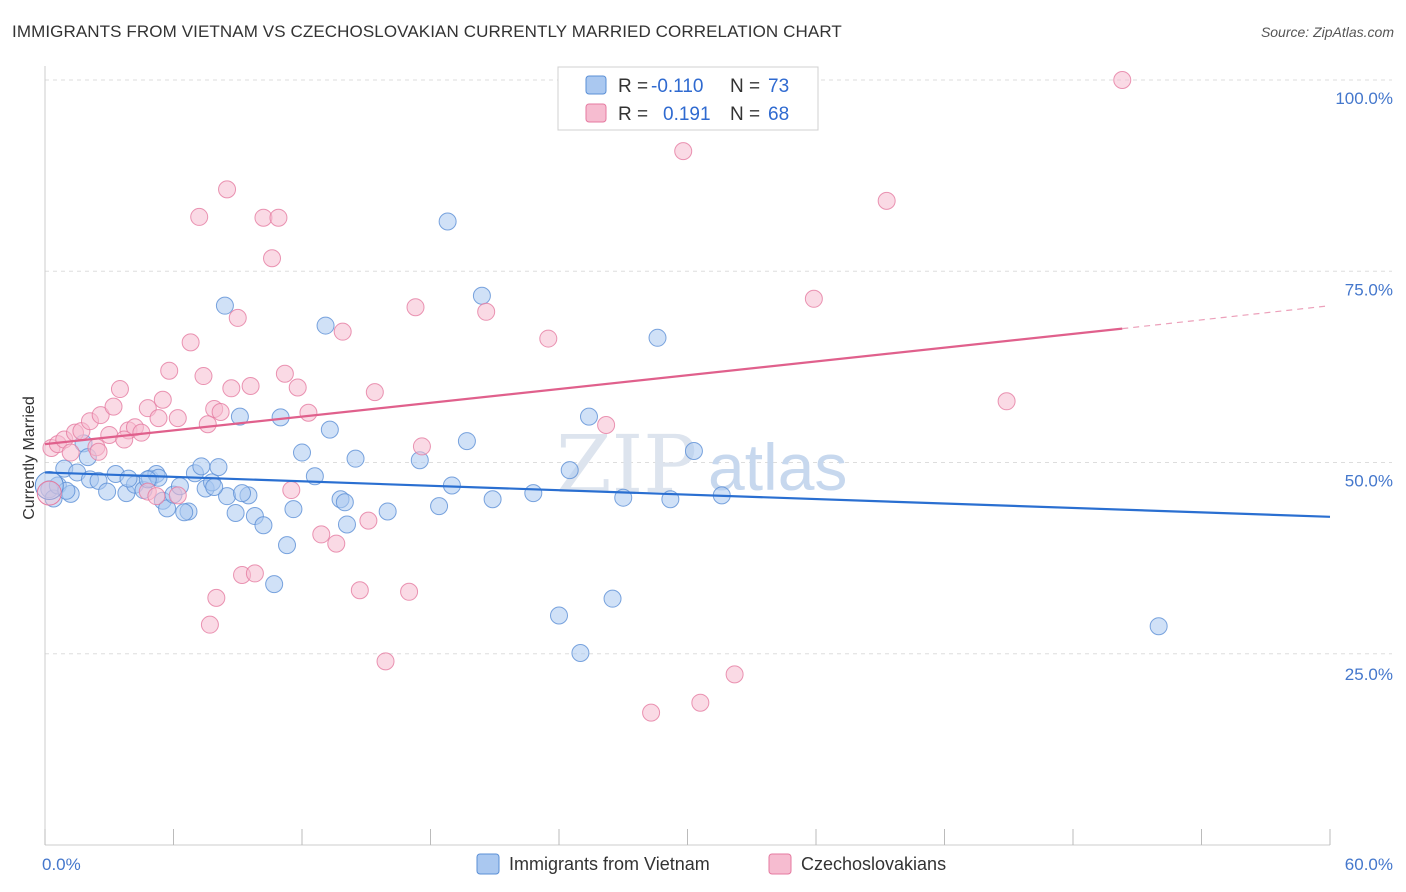 This screenshot has width=1406, height=892. Describe the element at coordinates (1369, 864) in the screenshot. I see `x-tick-label: 60.0%` at that location.